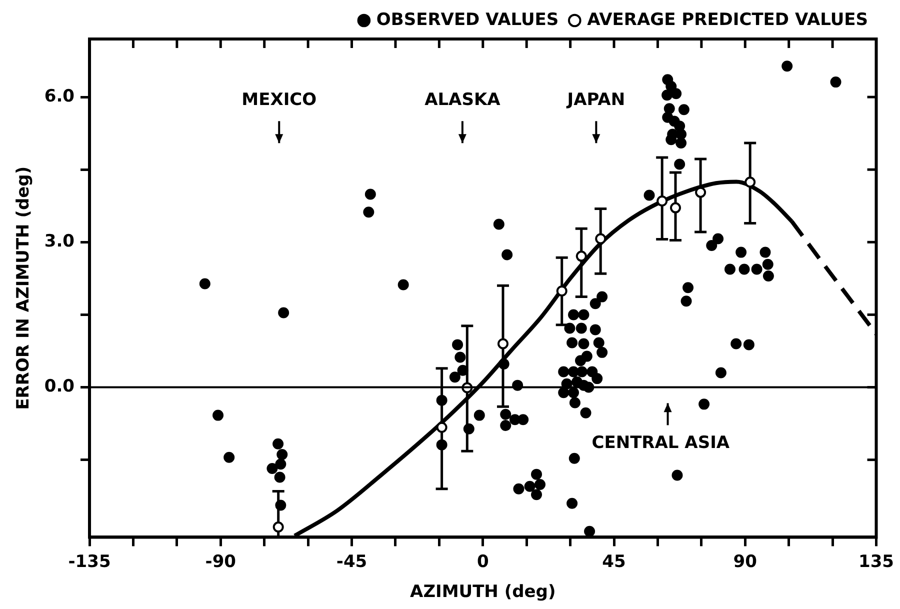  Describe the element at coordinates (745, 562) in the screenshot. I see `x-tick-label: 90` at that location.